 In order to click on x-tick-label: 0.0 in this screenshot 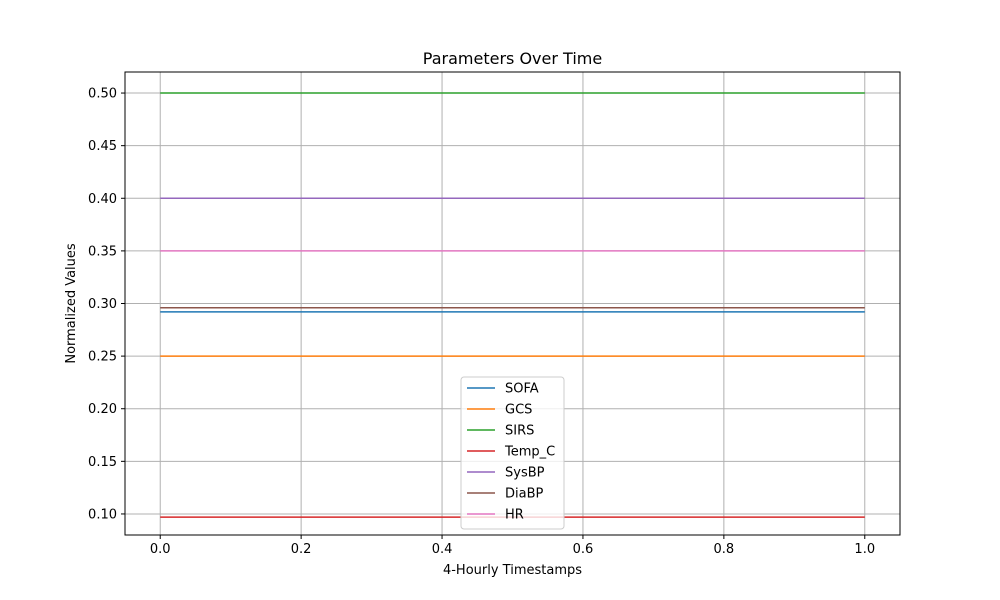, I will do `click(160, 549)`.